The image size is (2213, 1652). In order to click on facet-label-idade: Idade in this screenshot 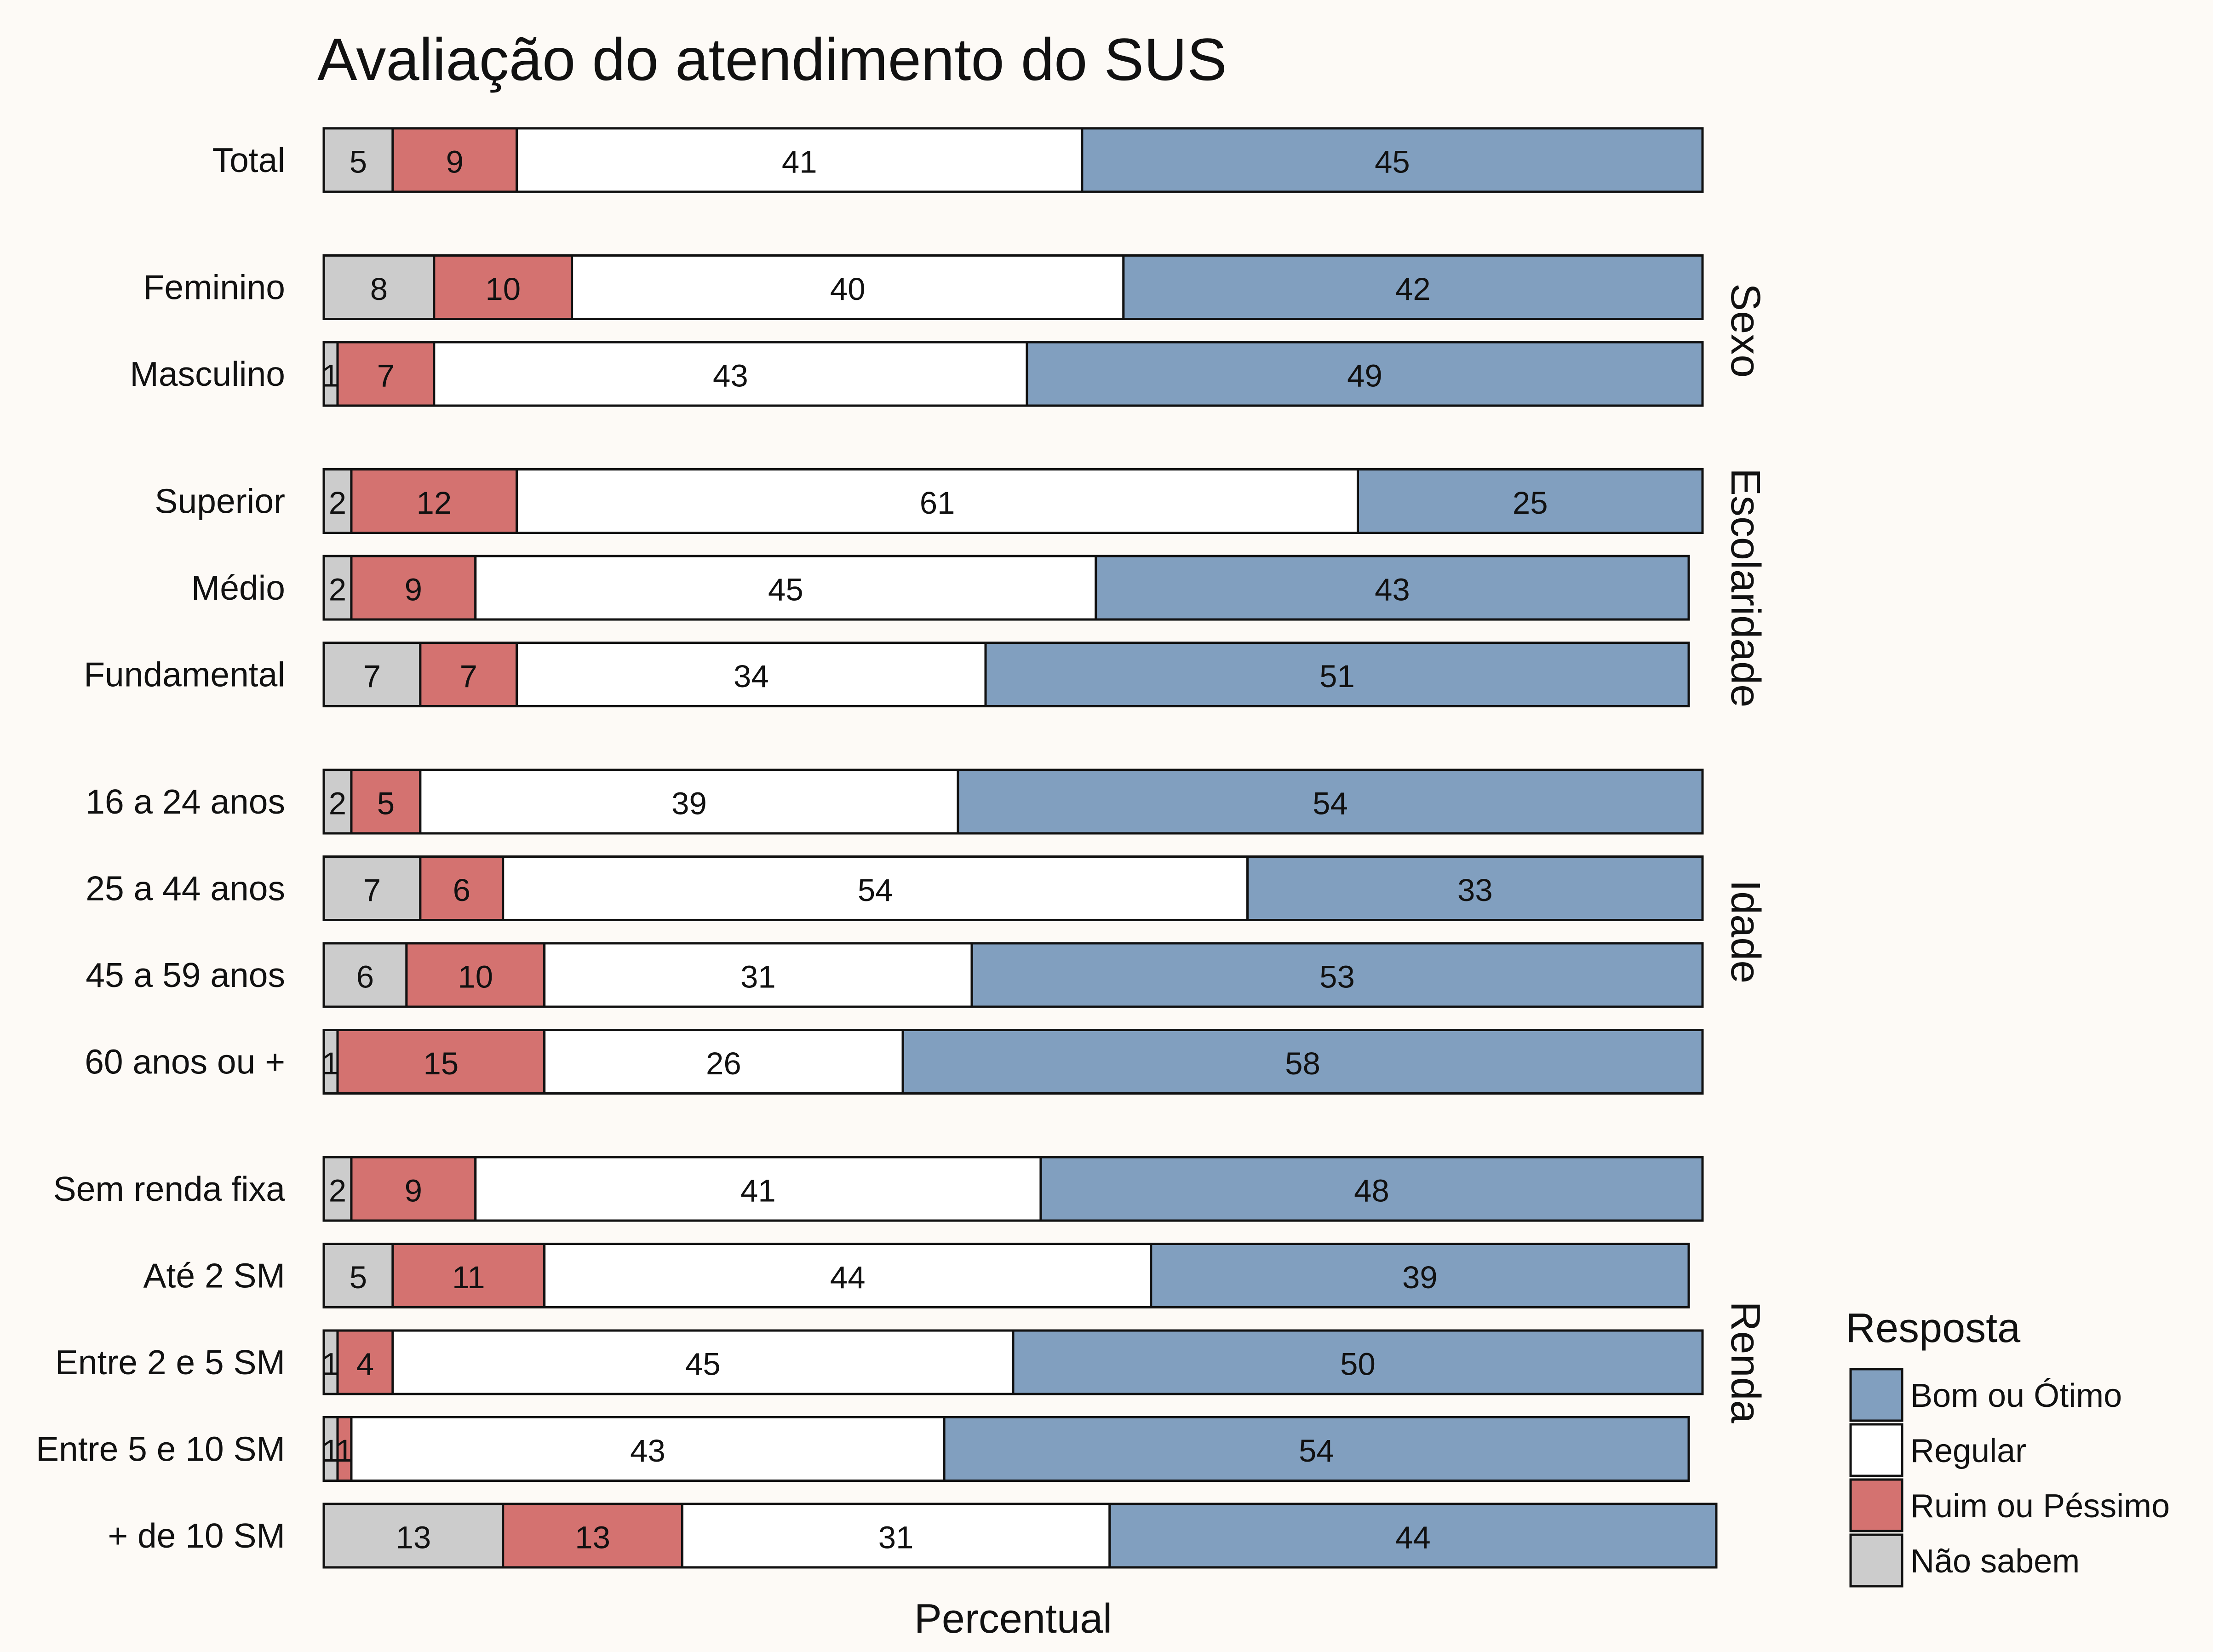, I will do `click(1745, 931)`.